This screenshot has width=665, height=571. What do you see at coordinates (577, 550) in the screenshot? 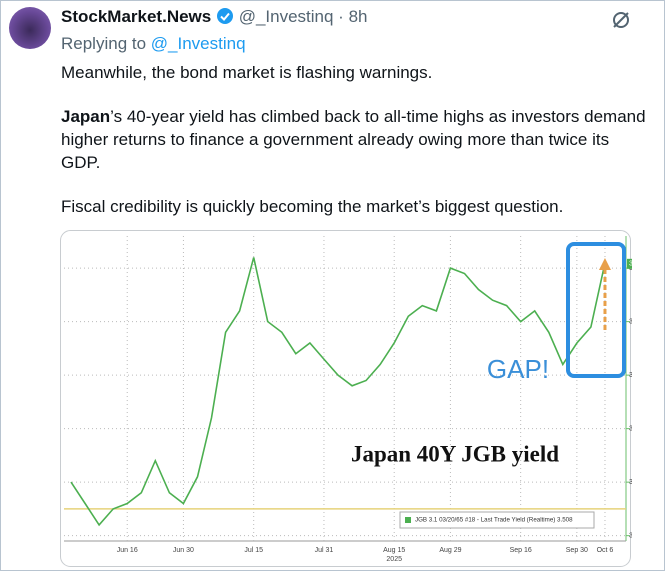
I see `x-tick-label: Sep 30` at bounding box center [577, 550].